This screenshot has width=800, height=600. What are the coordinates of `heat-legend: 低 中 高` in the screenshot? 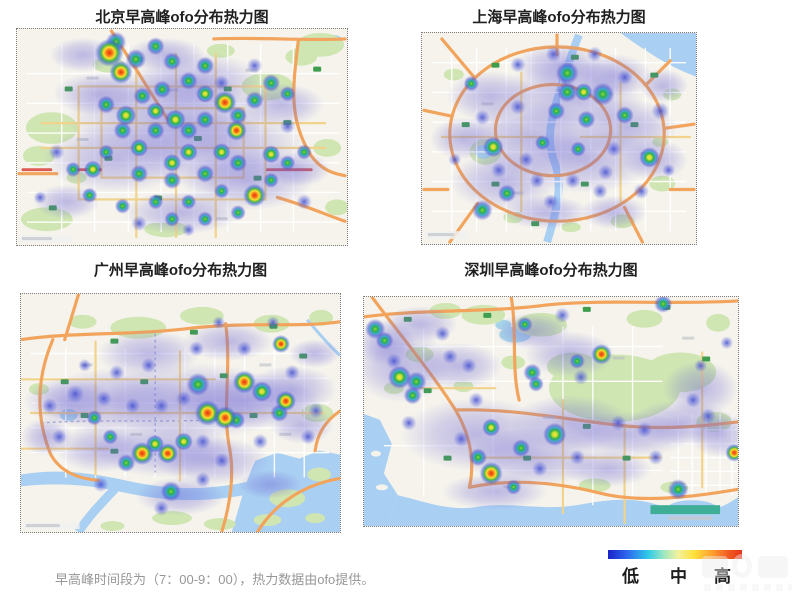 It's located at (675, 568).